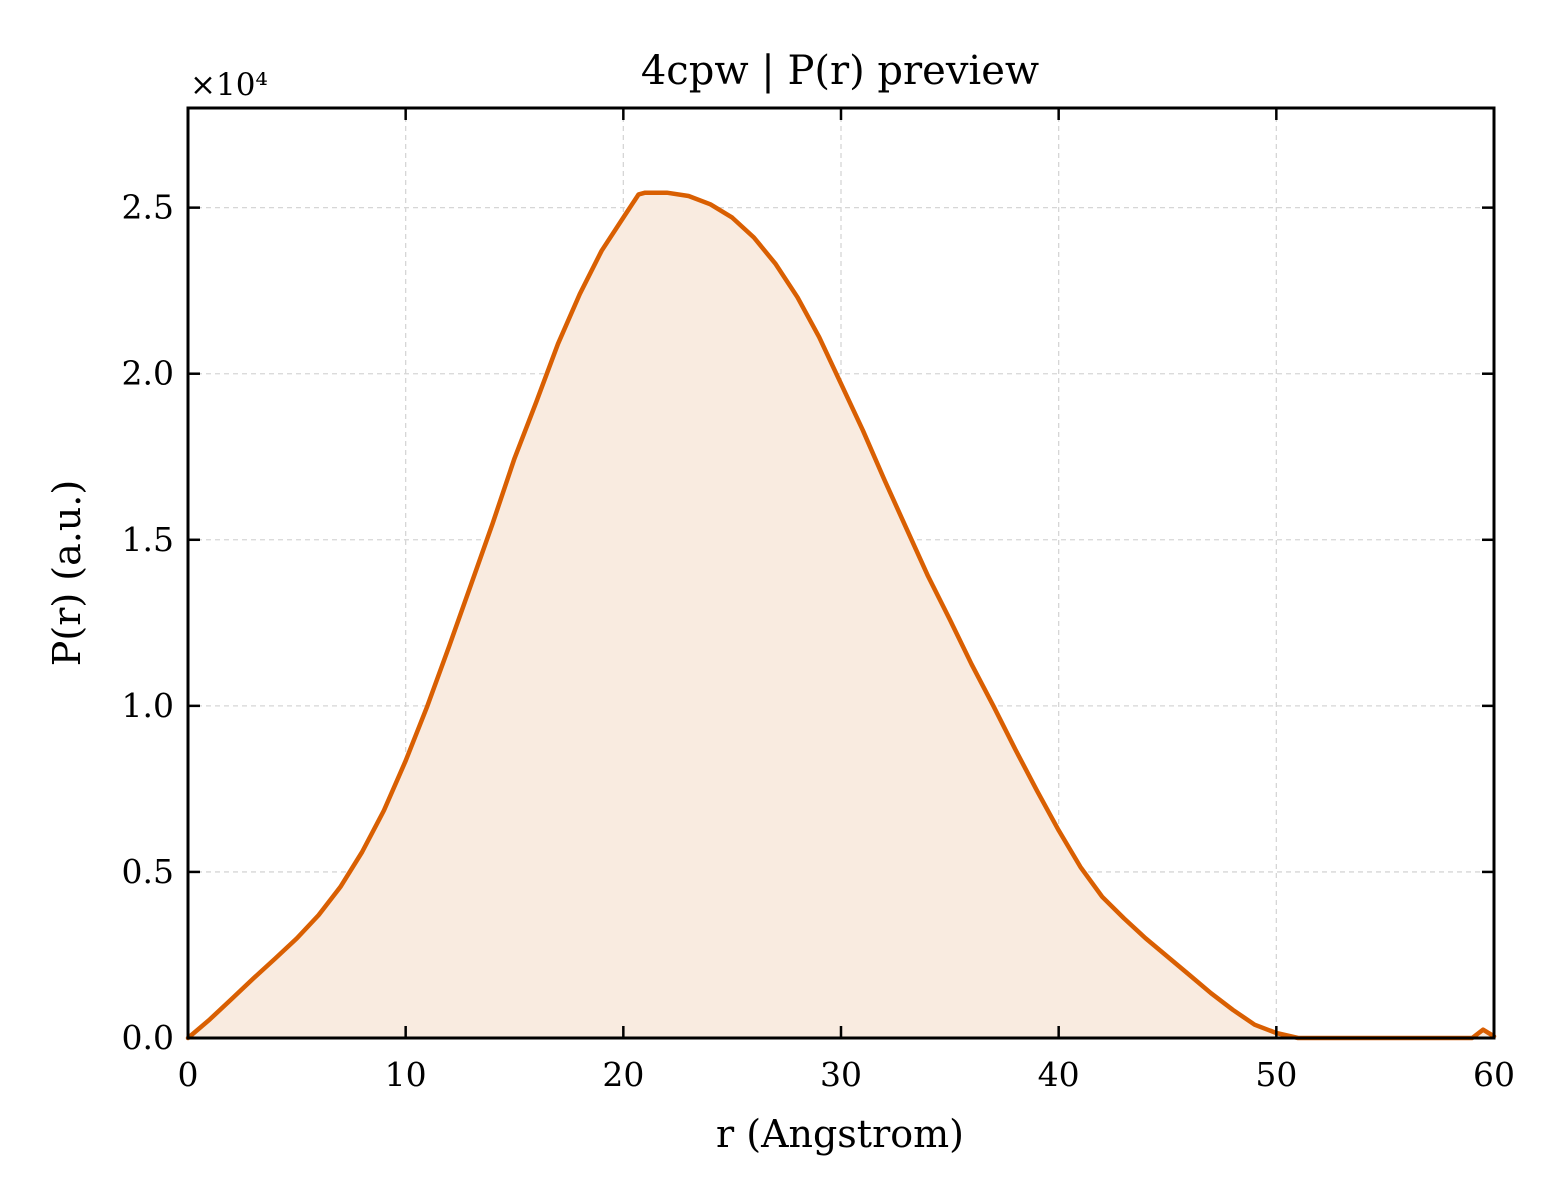  Describe the element at coordinates (841, 1074) in the screenshot. I see `x-tick-label: 30` at that location.